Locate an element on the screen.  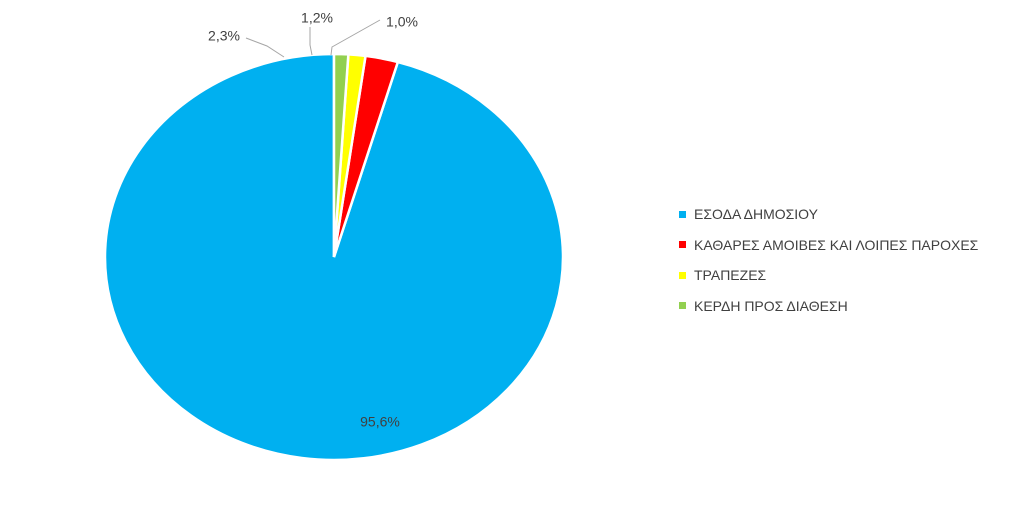
data-label-4: 1,0% is located at coordinates (402, 22).